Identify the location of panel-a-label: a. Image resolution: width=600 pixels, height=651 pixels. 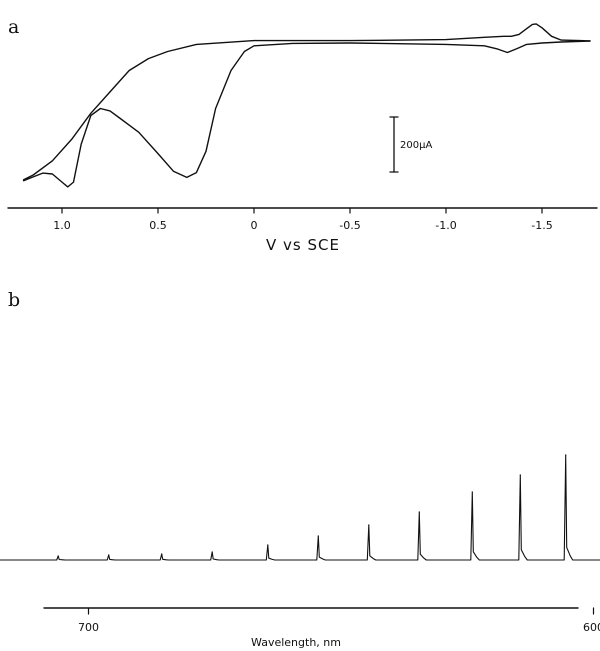
(13, 27).